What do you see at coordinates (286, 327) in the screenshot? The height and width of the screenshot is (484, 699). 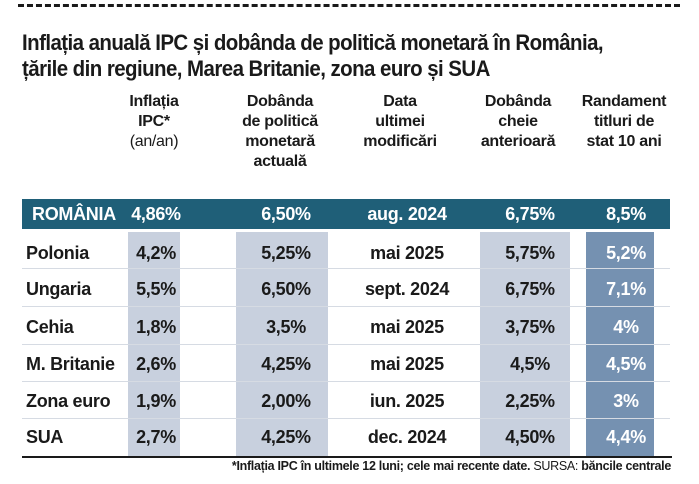 I see `policy-rate-value: 3,5%` at bounding box center [286, 327].